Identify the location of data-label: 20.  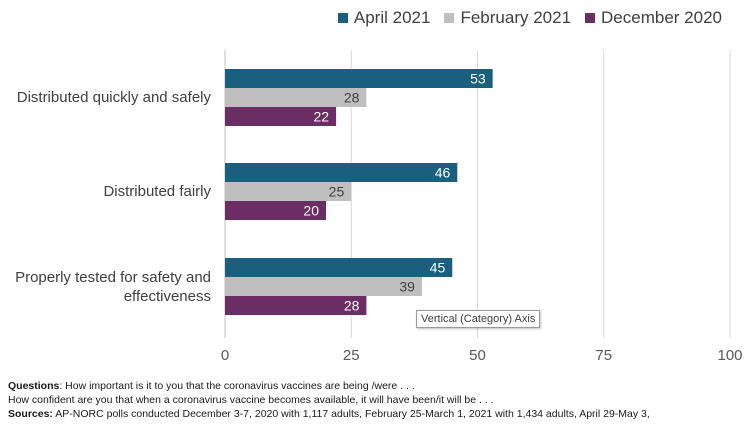
(311, 211).